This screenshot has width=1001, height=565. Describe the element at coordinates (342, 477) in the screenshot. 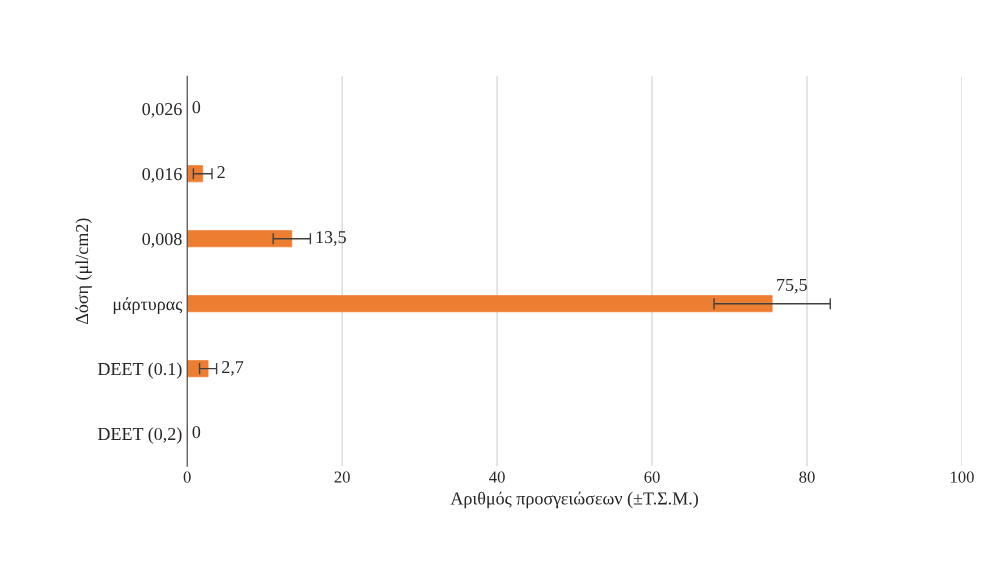

I see `x-tick-label: 20` at that location.